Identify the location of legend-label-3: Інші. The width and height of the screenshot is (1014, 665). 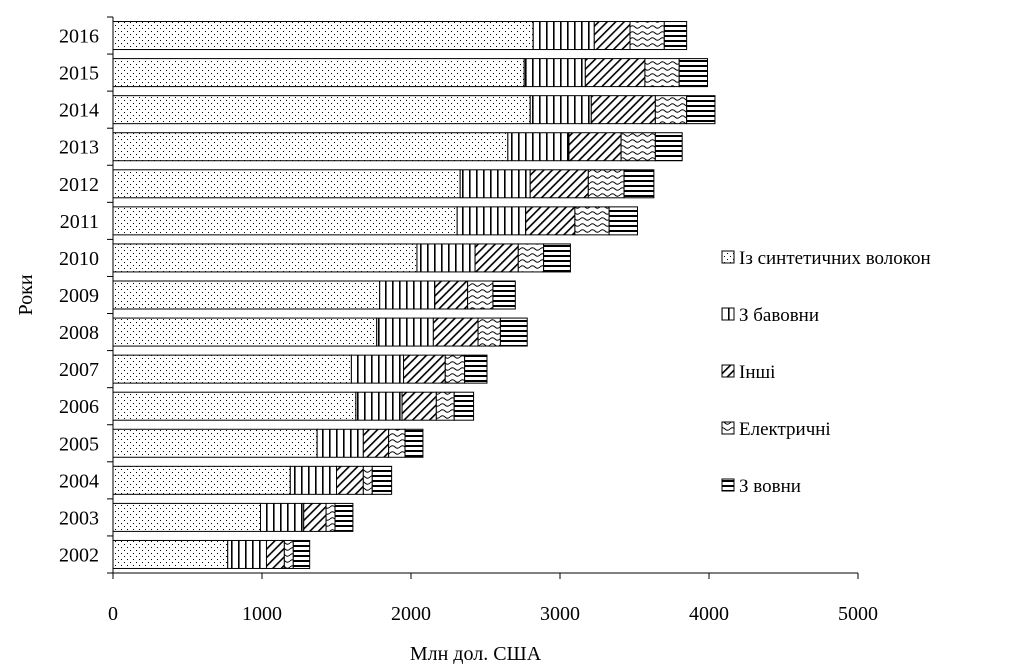
(757, 372).